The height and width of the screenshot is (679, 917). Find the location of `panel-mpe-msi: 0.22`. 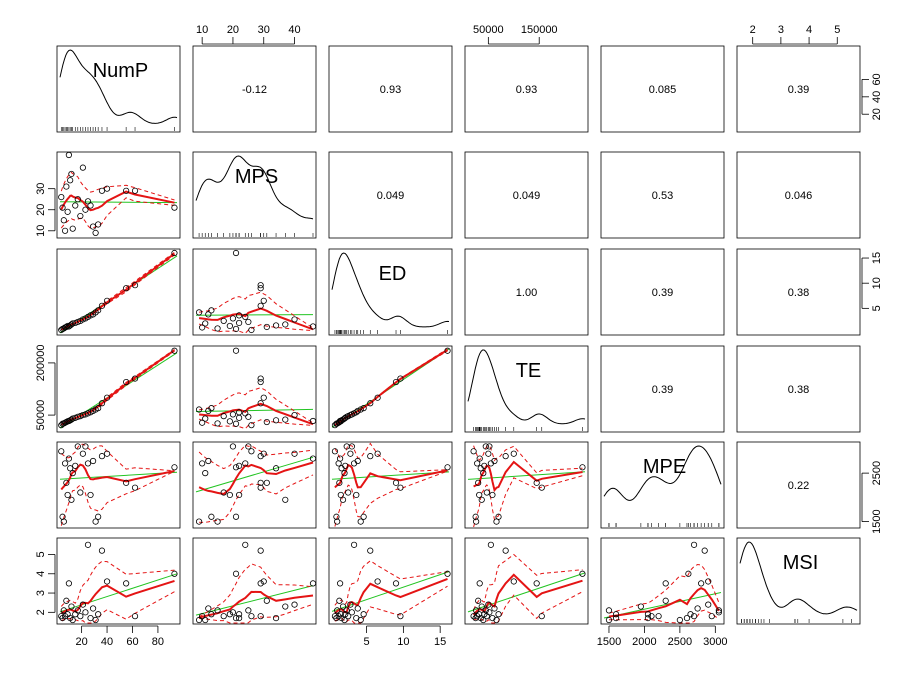

panel-mpe-msi: 0.22 is located at coordinates (798, 485).